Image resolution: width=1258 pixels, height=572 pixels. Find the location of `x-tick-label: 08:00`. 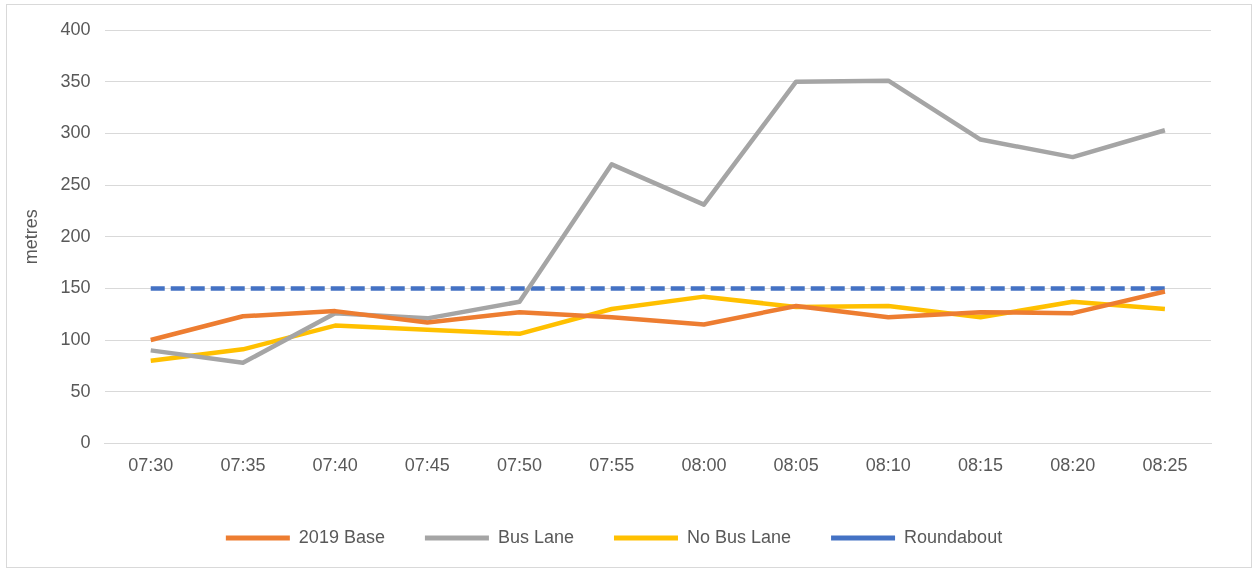

x-tick-label: 08:00 is located at coordinates (704, 465).